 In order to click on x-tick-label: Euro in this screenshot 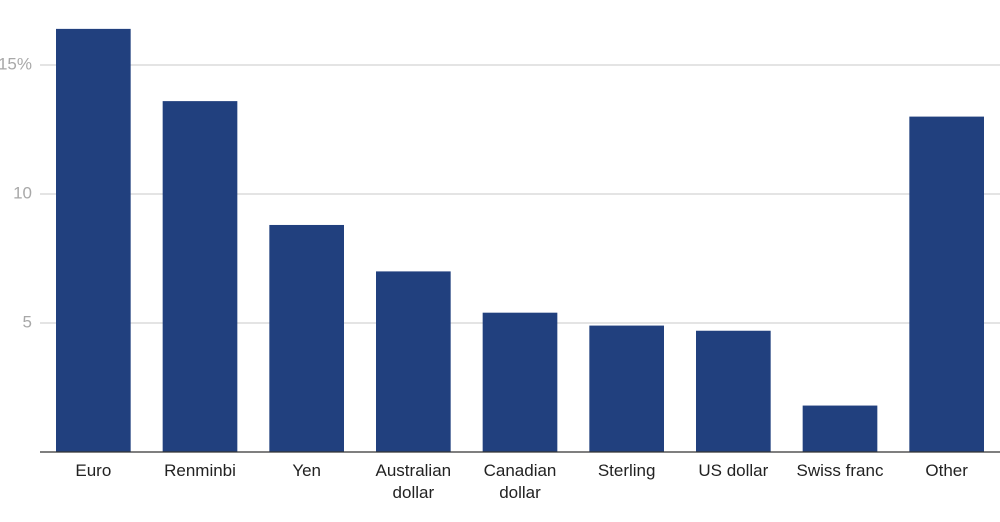, I will do `click(93, 470)`.